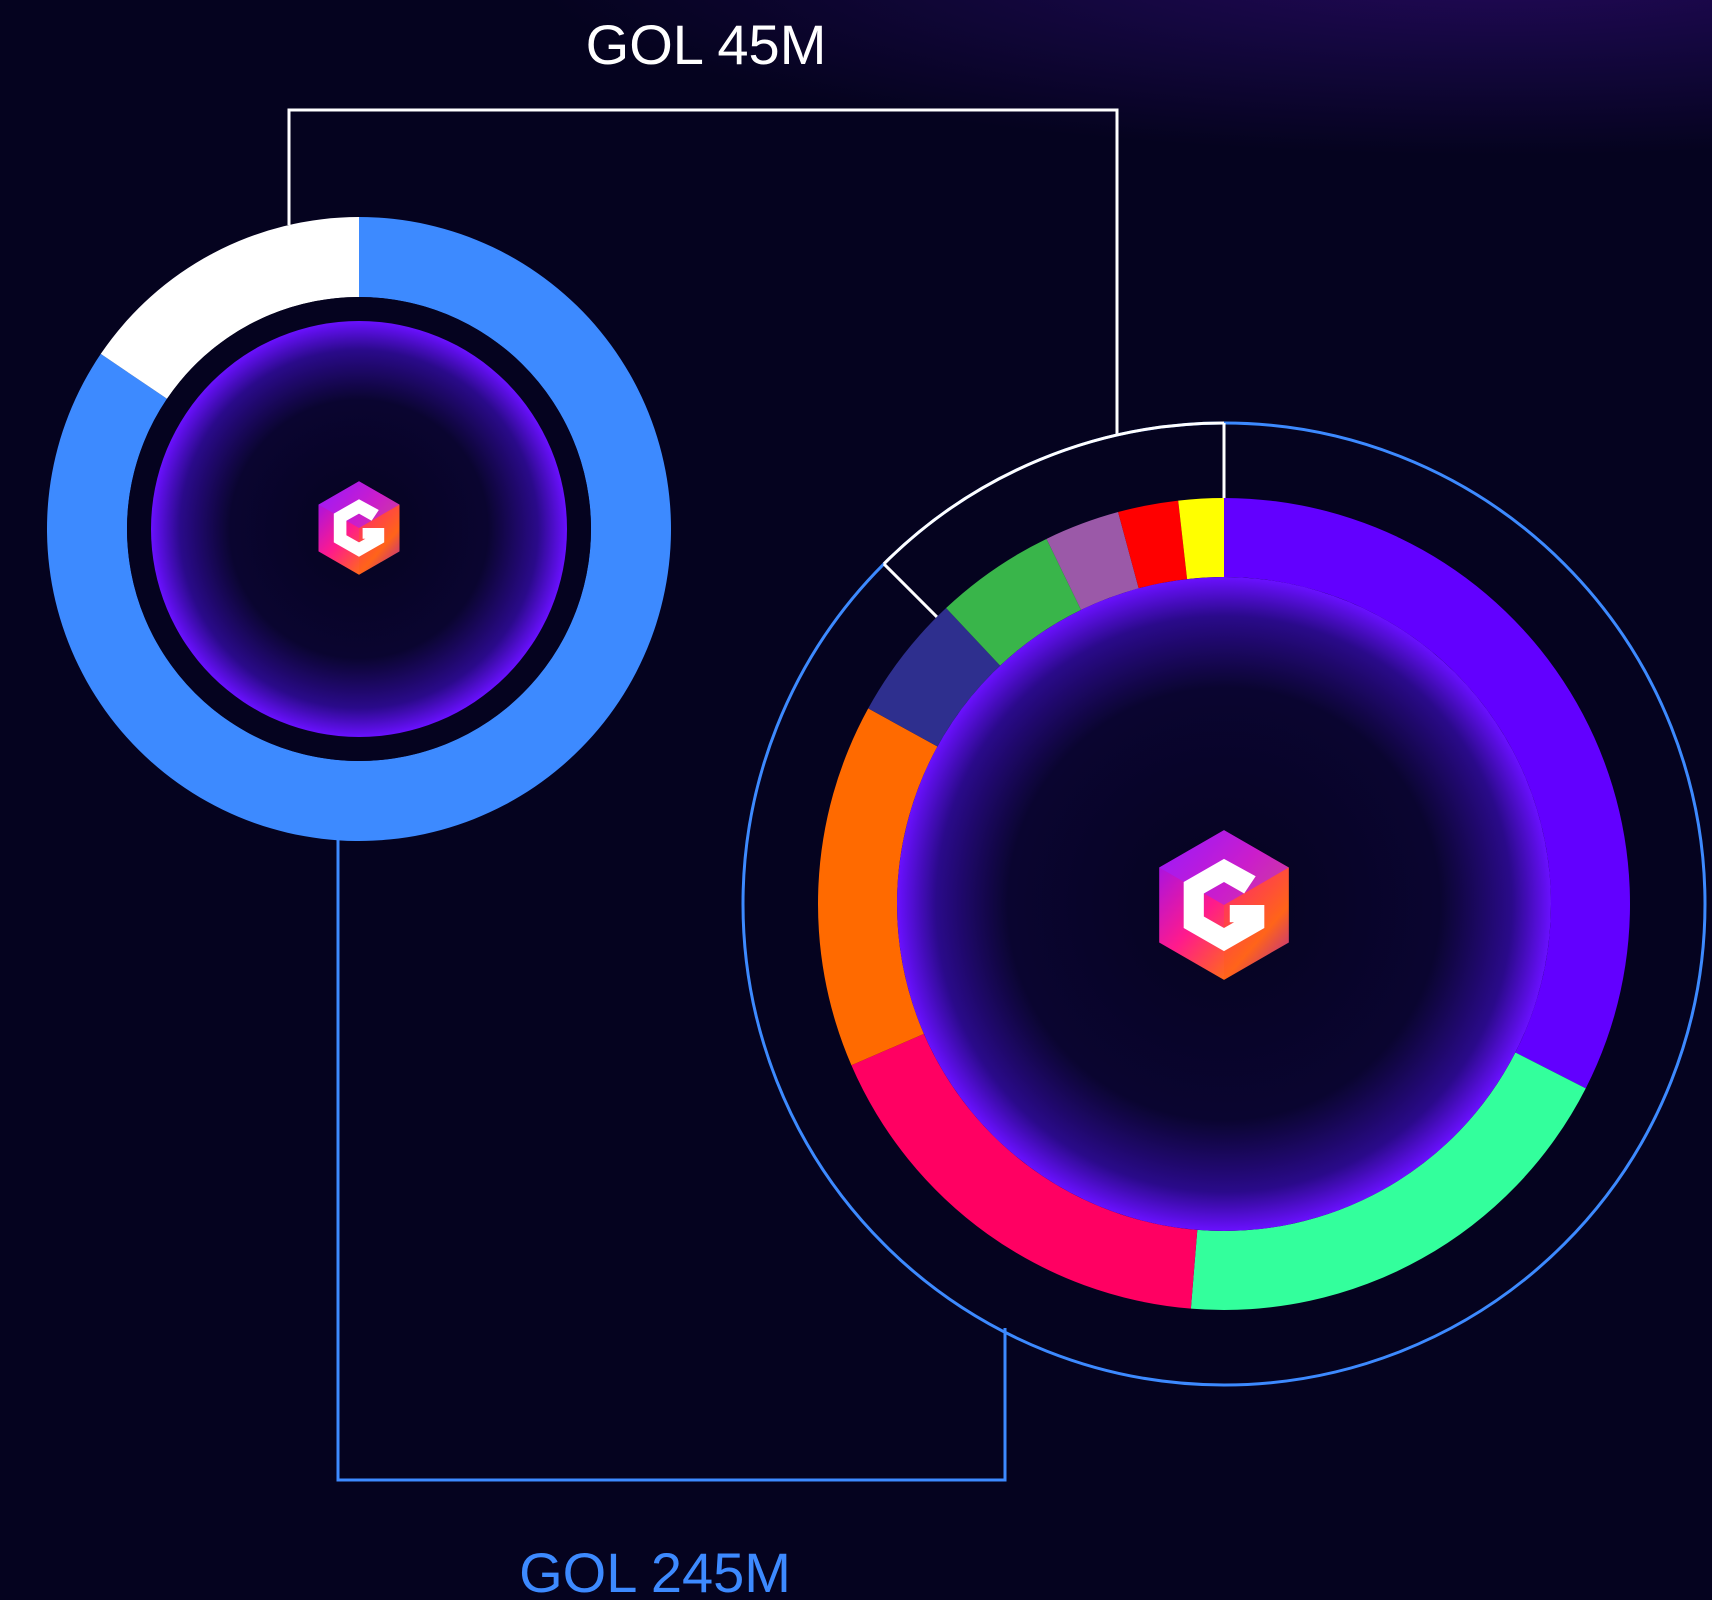 The height and width of the screenshot is (1600, 1712). Describe the element at coordinates (655, 1570) in the screenshot. I see `bottom-label: GOL 245M` at that location.